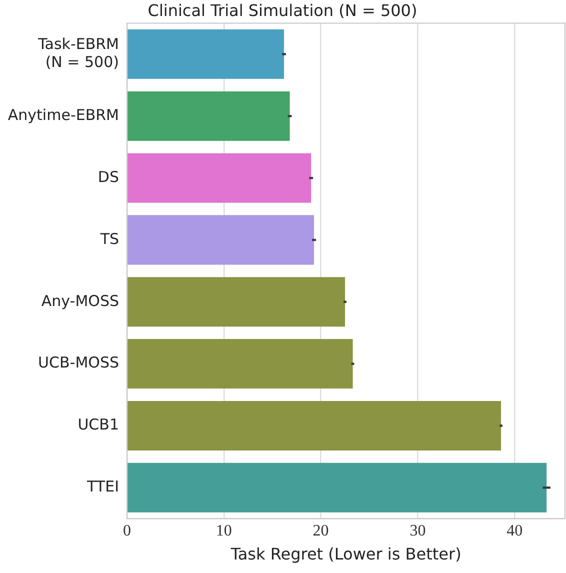  What do you see at coordinates (109, 239) in the screenshot?
I see `y-tick-label: TS` at bounding box center [109, 239].